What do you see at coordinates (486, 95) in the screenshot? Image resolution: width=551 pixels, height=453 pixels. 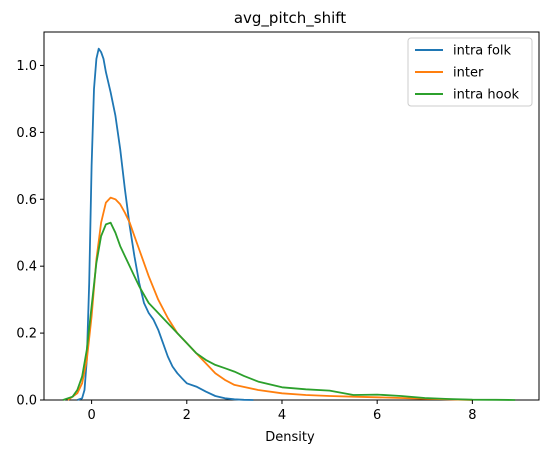 I see `legend-label: intra hook` at bounding box center [486, 95].